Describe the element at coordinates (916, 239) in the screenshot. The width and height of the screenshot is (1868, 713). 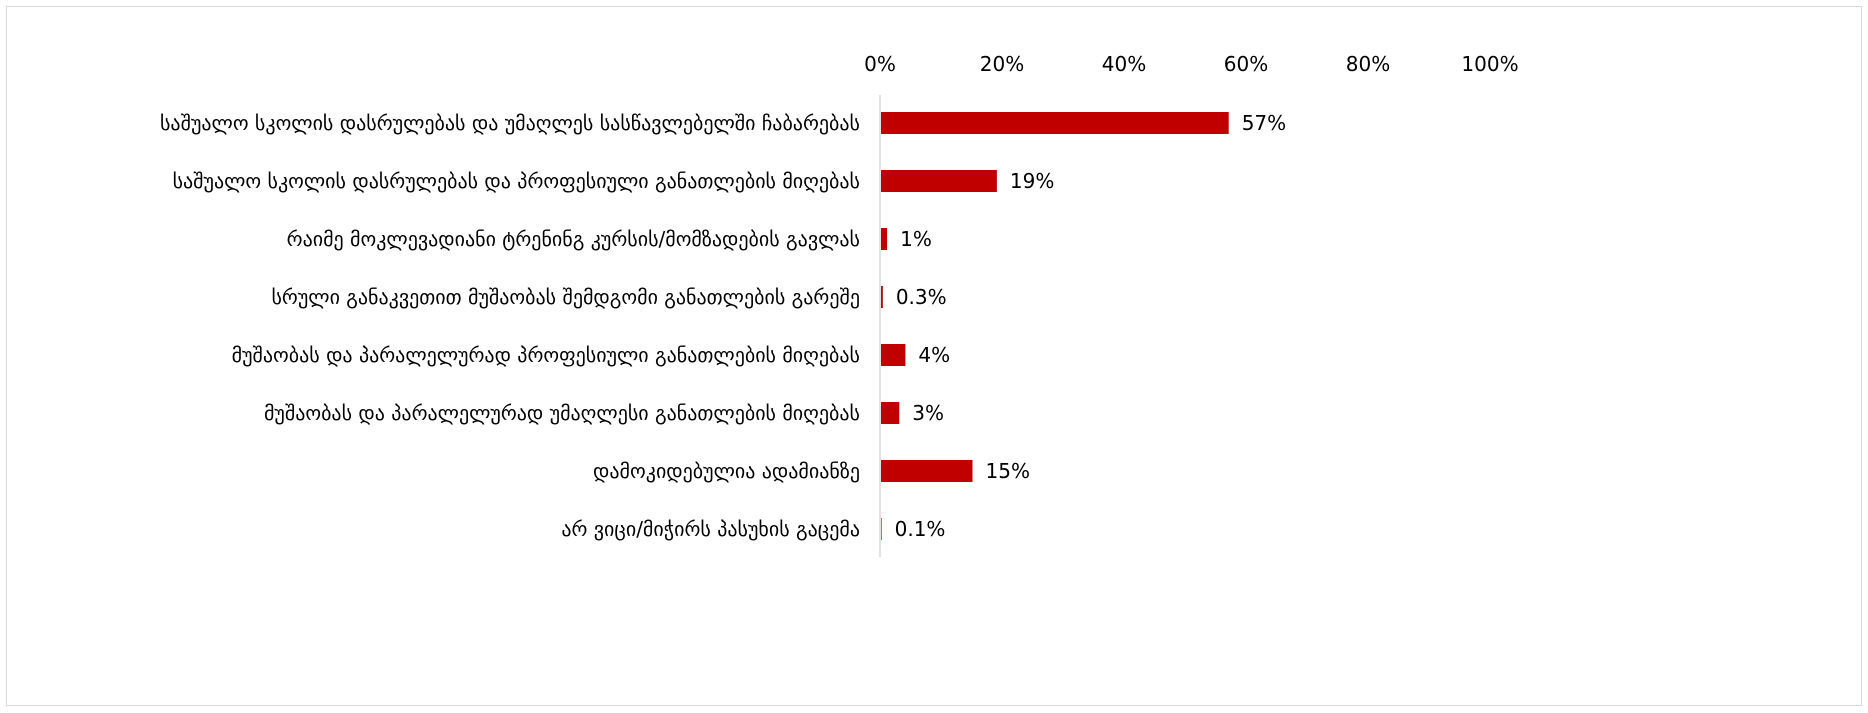
I see `data-label: 1%` at that location.